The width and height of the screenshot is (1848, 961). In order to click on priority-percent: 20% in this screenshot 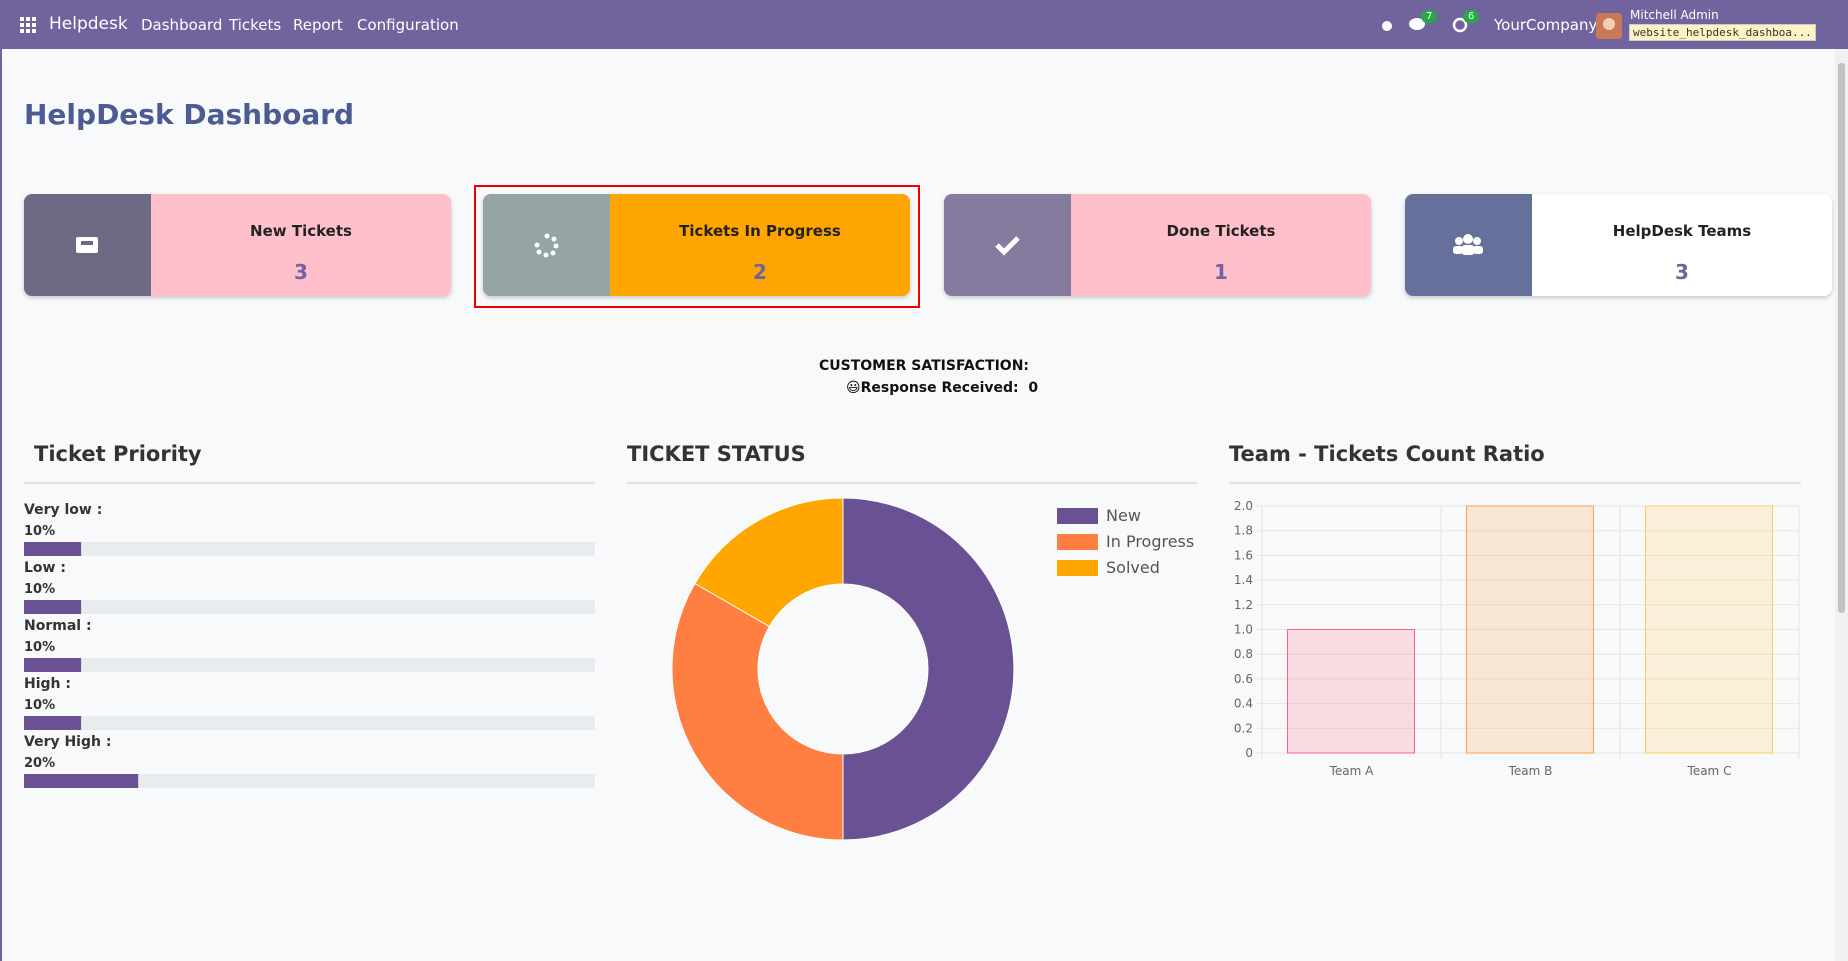, I will do `click(39, 763)`.